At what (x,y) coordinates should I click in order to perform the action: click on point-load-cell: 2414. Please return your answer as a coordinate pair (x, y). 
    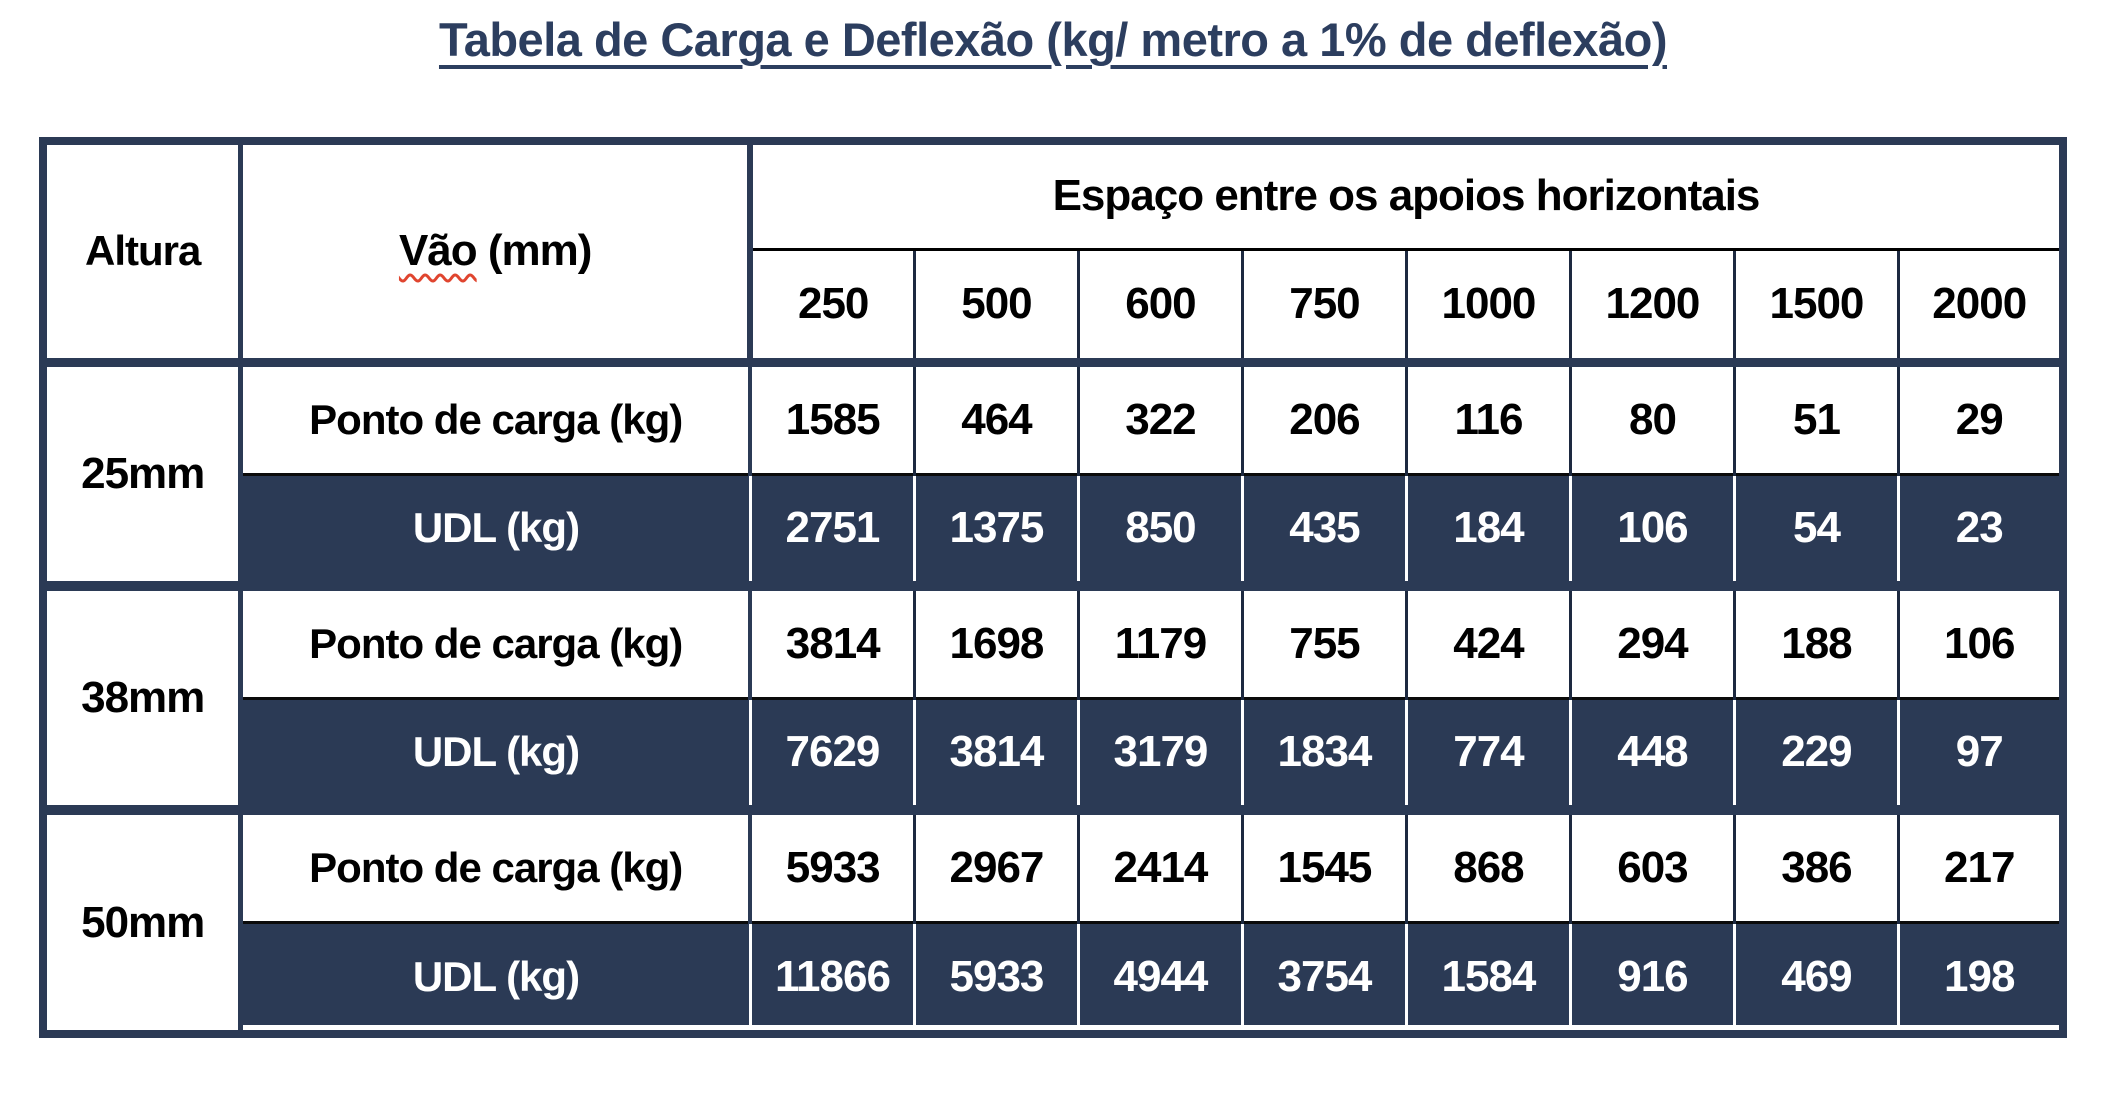
    Looking at the image, I should click on (1159, 863).